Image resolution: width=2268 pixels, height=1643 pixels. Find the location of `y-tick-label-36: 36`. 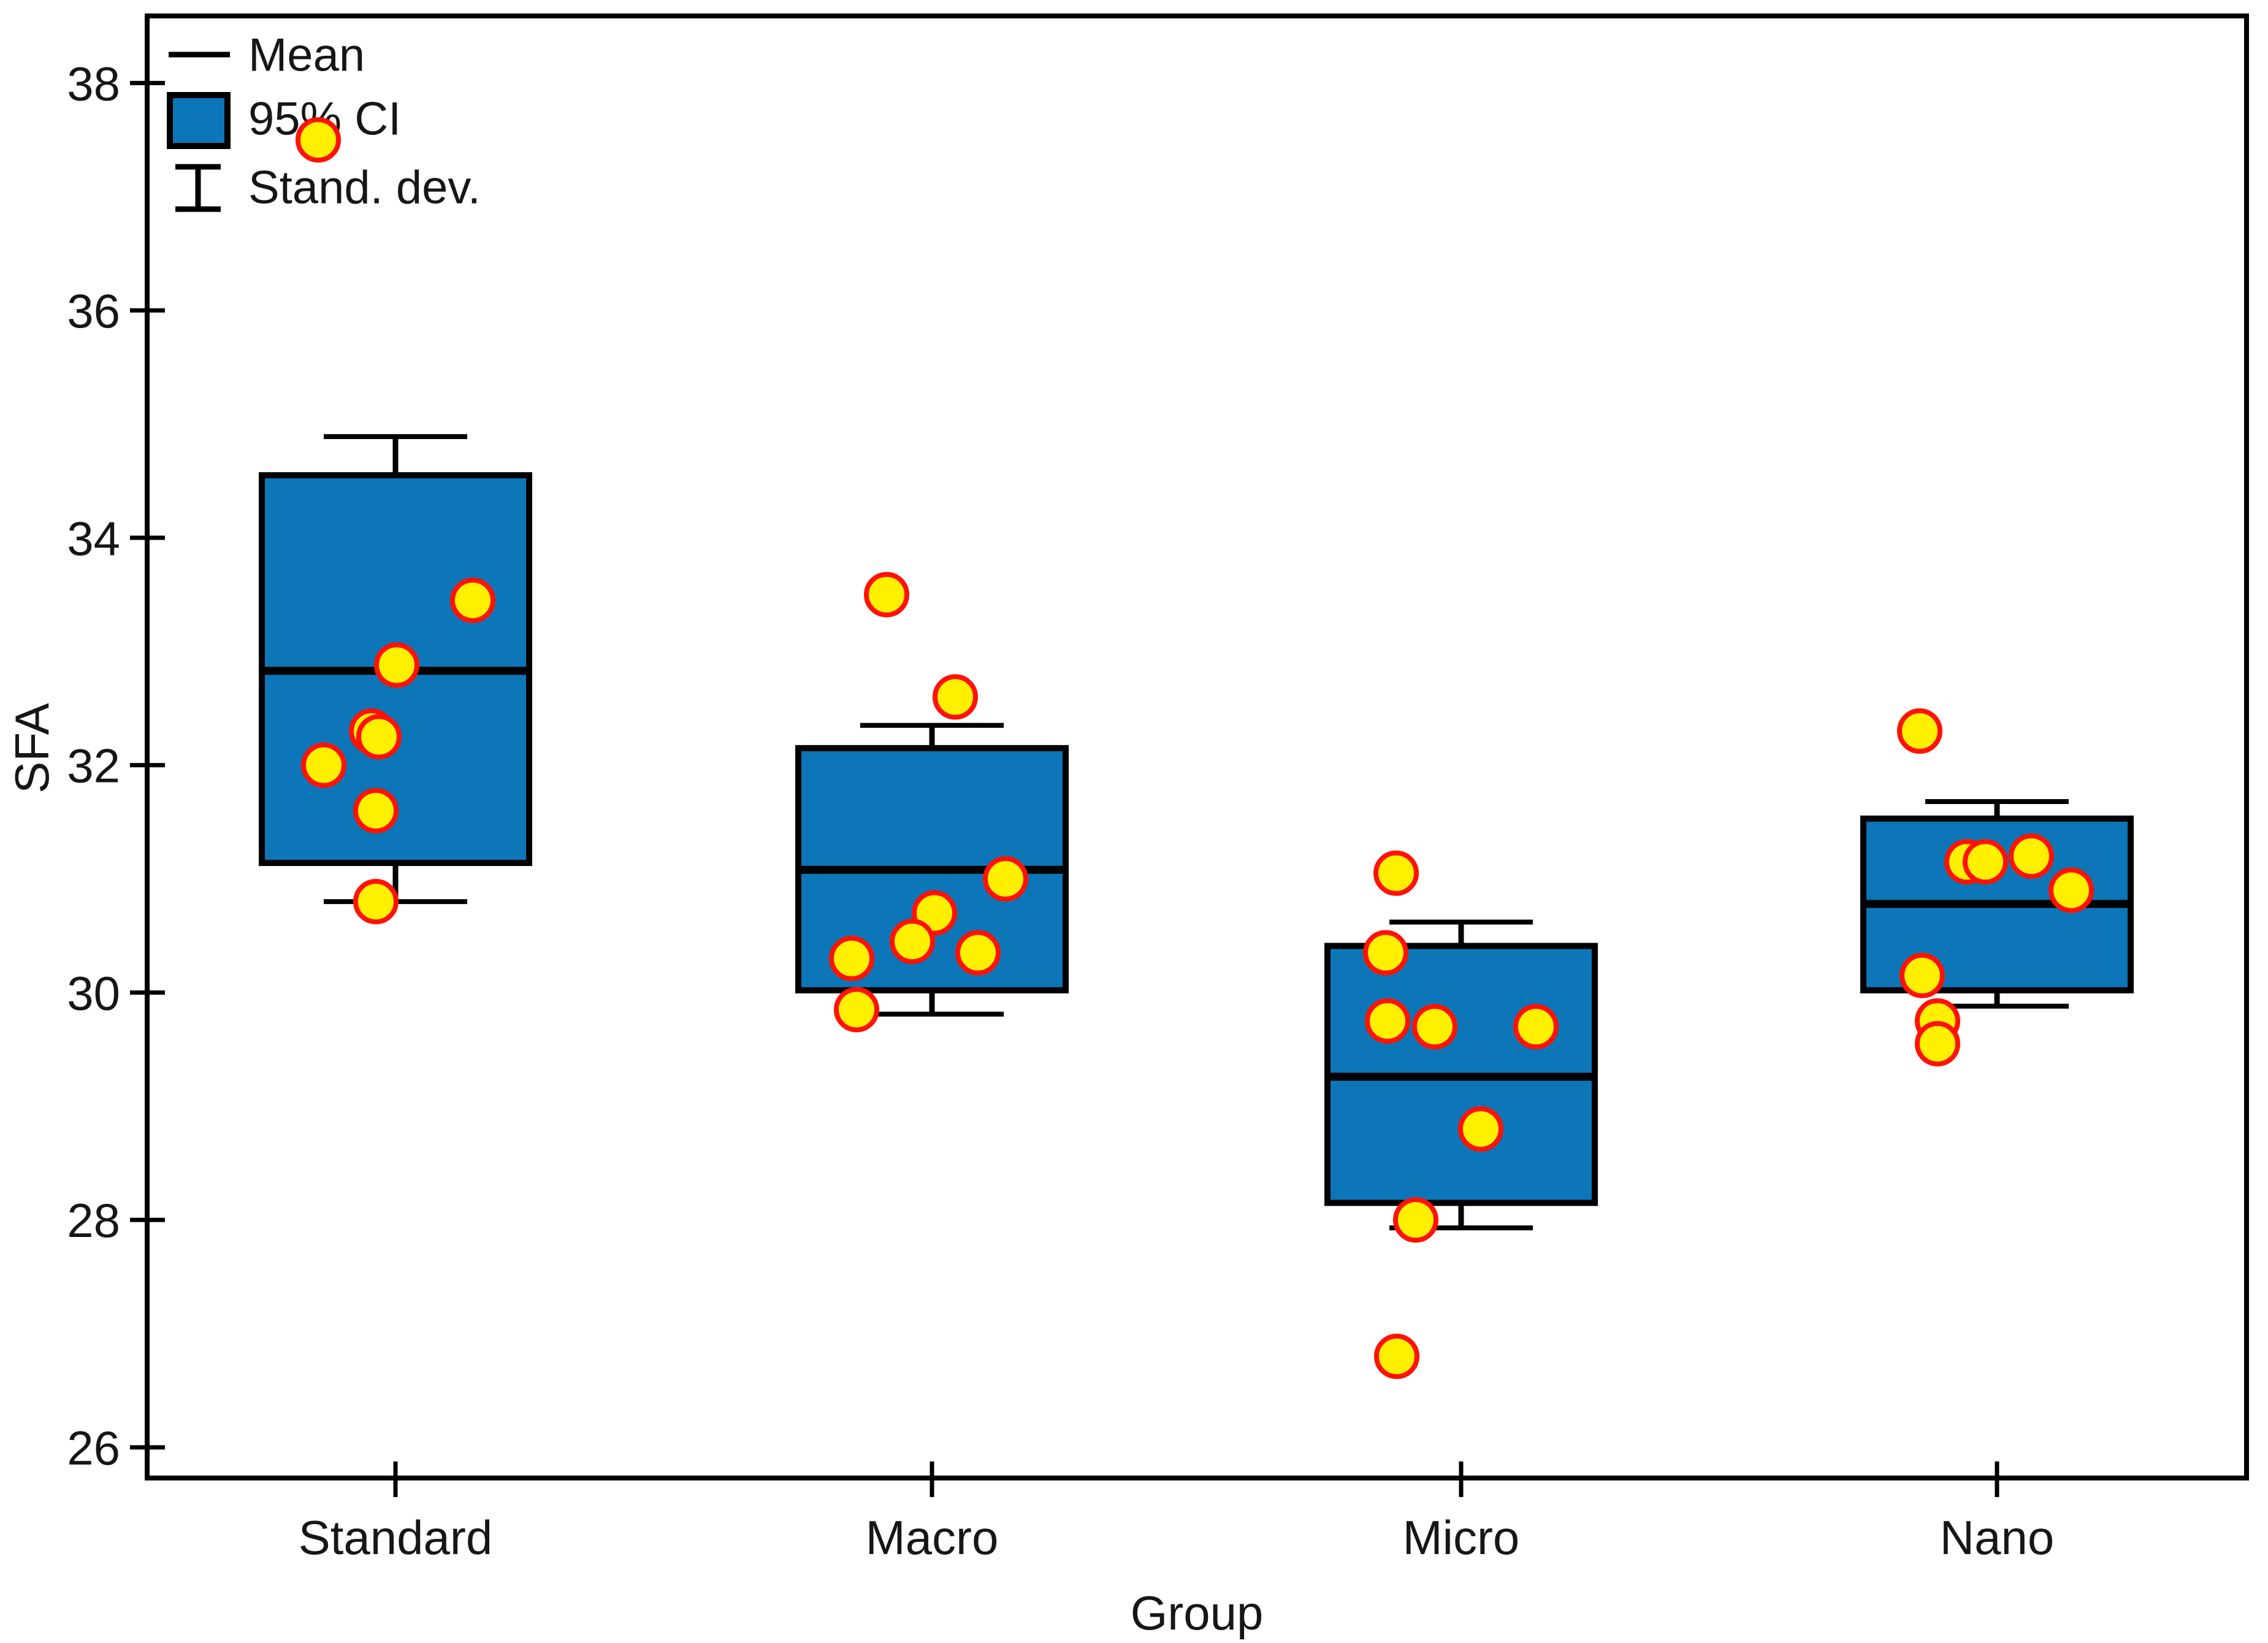

y-tick-label-36: 36 is located at coordinates (93, 311).